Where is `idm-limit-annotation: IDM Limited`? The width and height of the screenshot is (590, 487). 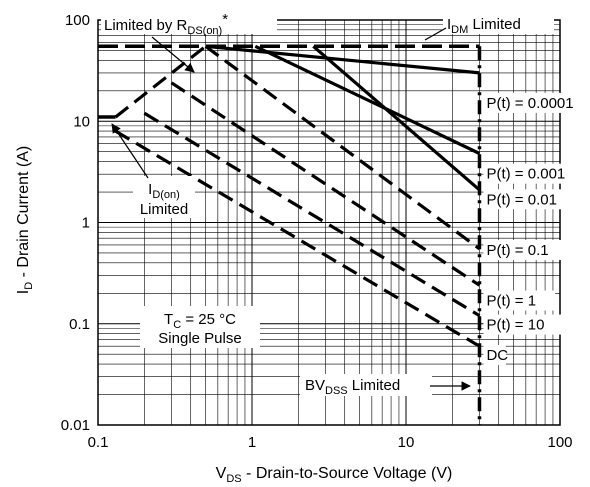
idm-limit-annotation: IDM Limited is located at coordinates (489, 26).